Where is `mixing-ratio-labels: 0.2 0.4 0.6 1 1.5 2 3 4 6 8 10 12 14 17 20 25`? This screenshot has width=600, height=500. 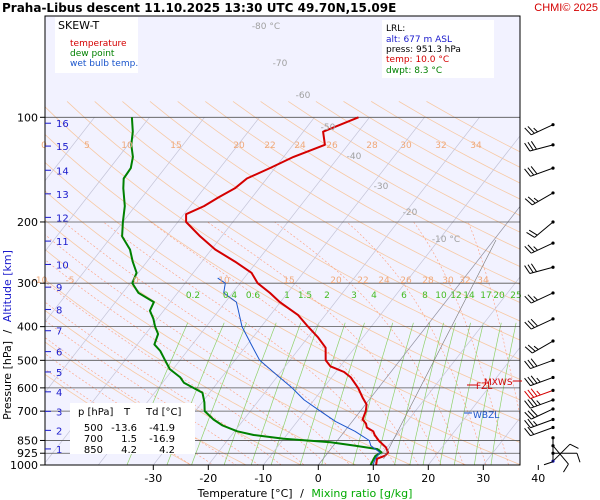 mixing-ratio-labels: 0.2 0.4 0.6 1 1.5 2 3 4 6 8 10 12 14 17 20 25 is located at coordinates (354, 296).